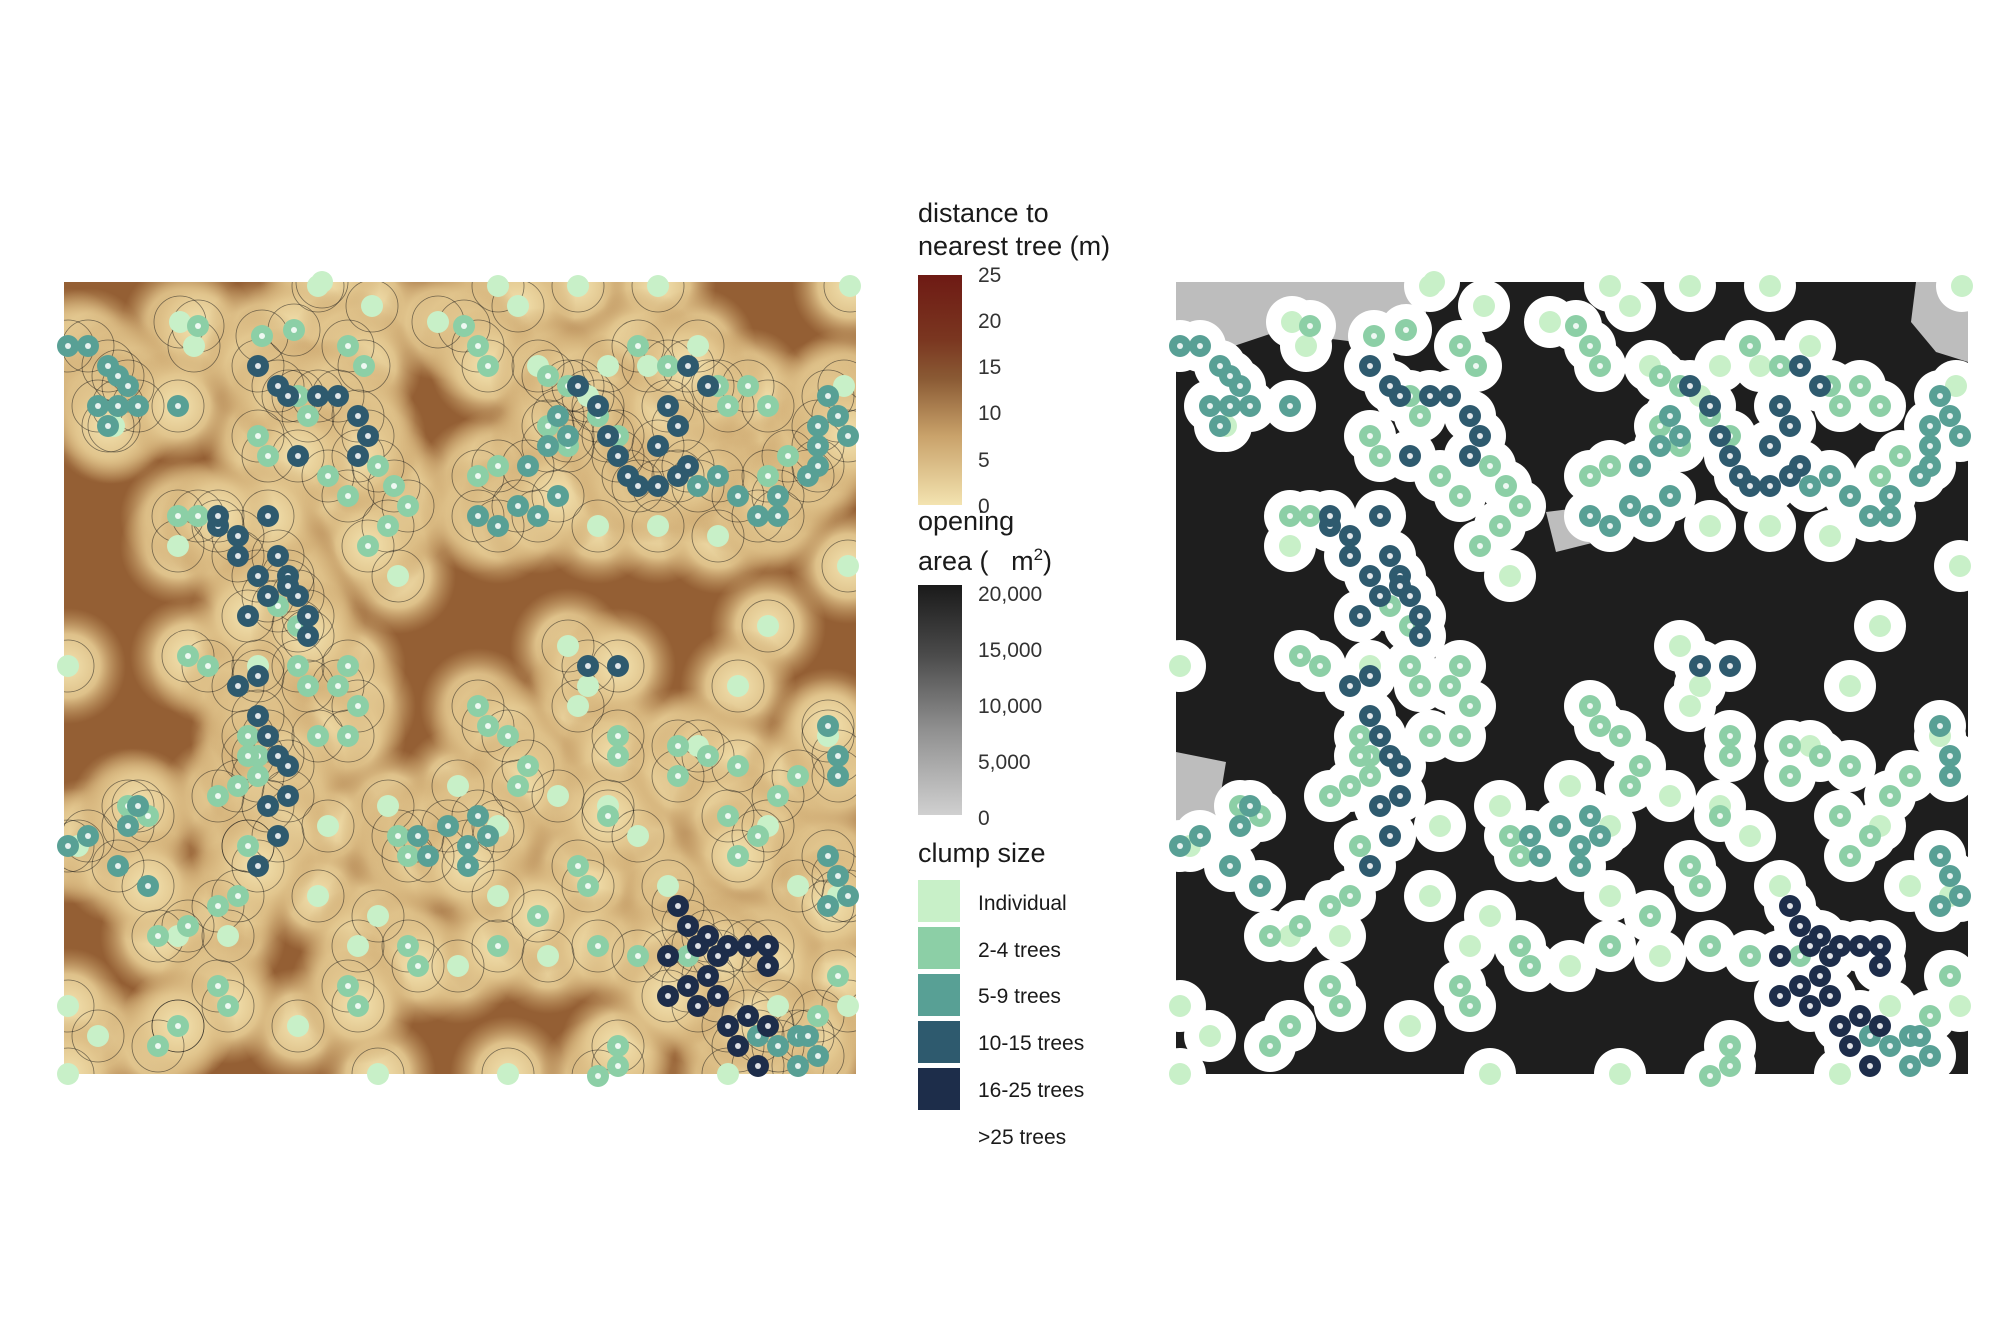 Image resolution: width=2016 pixels, height=1344 pixels. What do you see at coordinates (984, 460) in the screenshot?
I see `distance-tick: 5` at bounding box center [984, 460].